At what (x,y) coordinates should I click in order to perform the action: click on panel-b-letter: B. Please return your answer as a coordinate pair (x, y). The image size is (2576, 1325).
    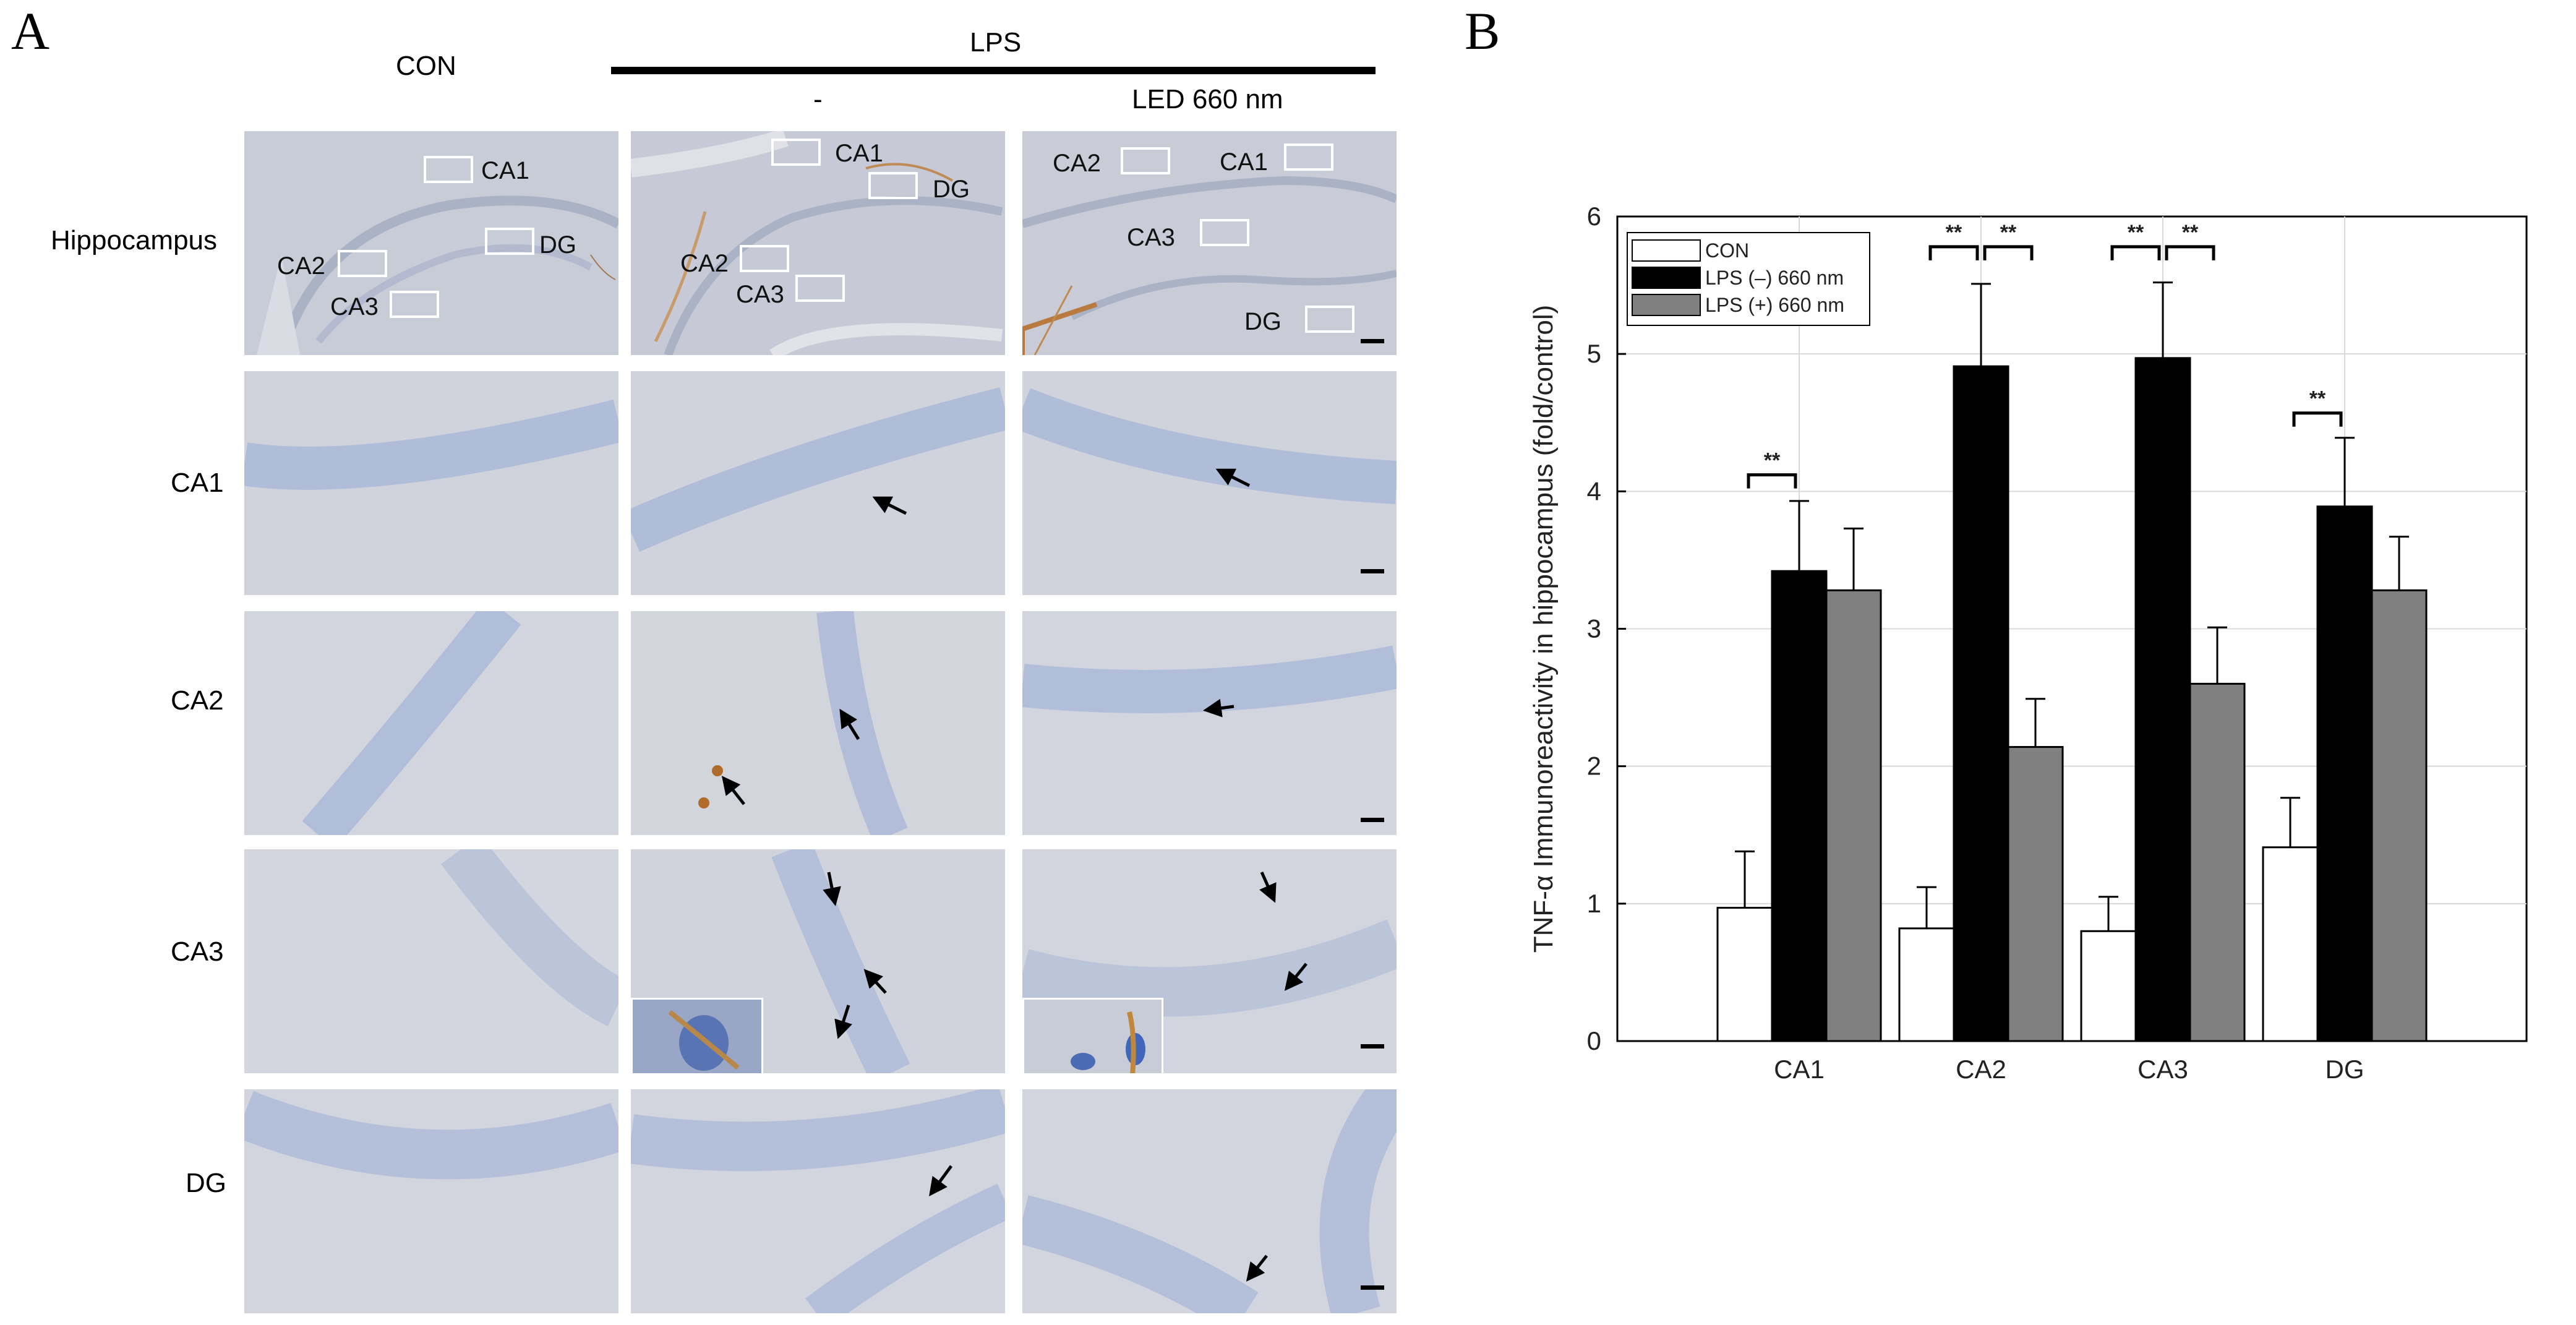
    Looking at the image, I should click on (1482, 31).